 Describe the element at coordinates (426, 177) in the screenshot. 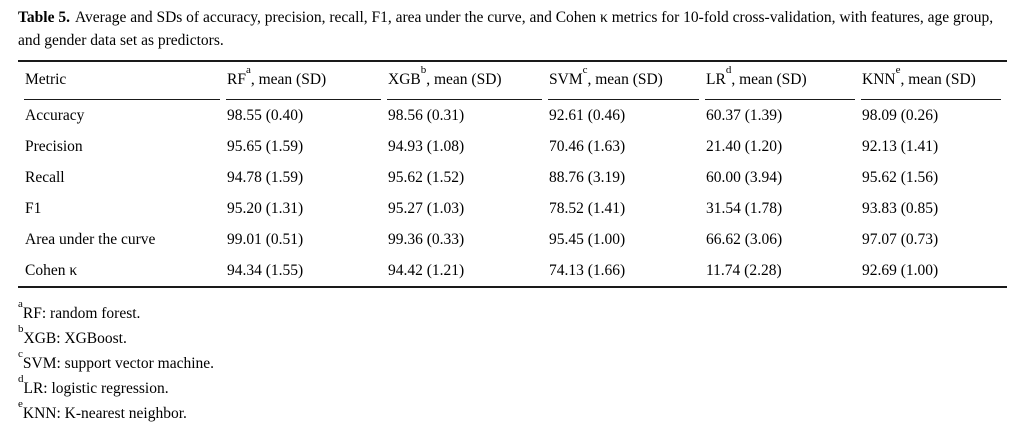

I see `cell-value: 95.62 (1.52)` at that location.